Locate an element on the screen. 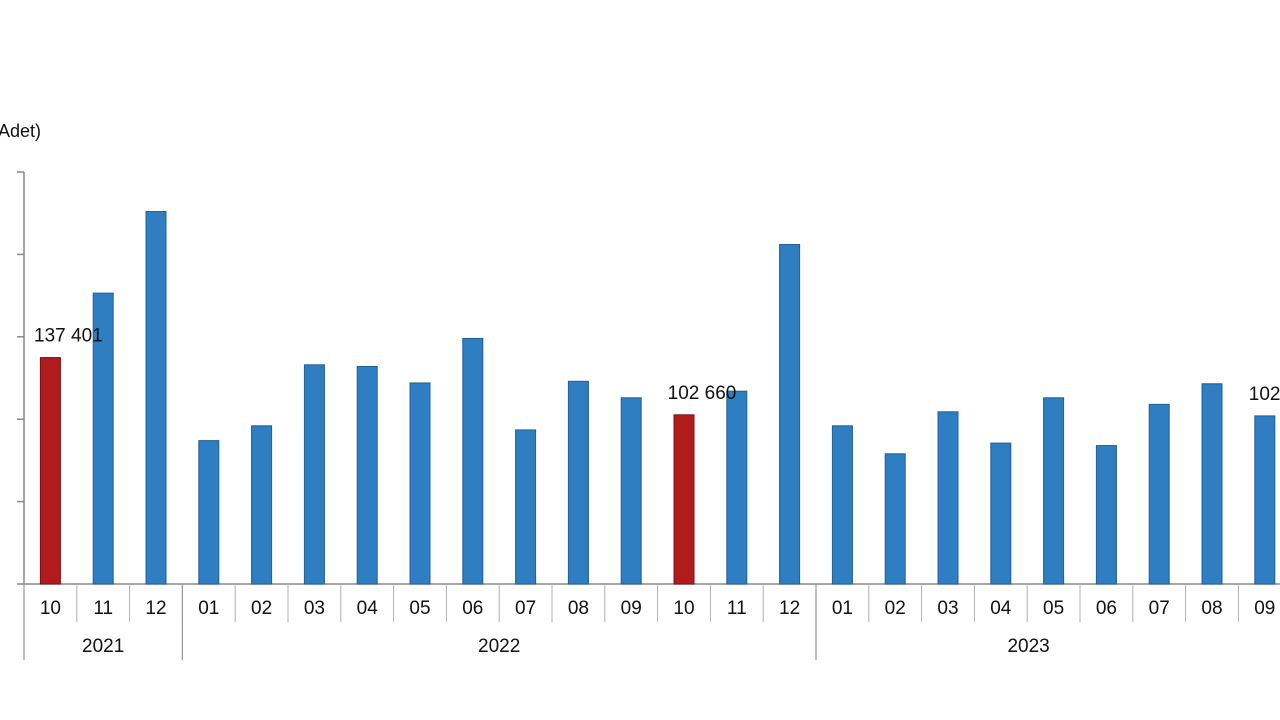  data-label: 102 660 is located at coordinates (702, 393).